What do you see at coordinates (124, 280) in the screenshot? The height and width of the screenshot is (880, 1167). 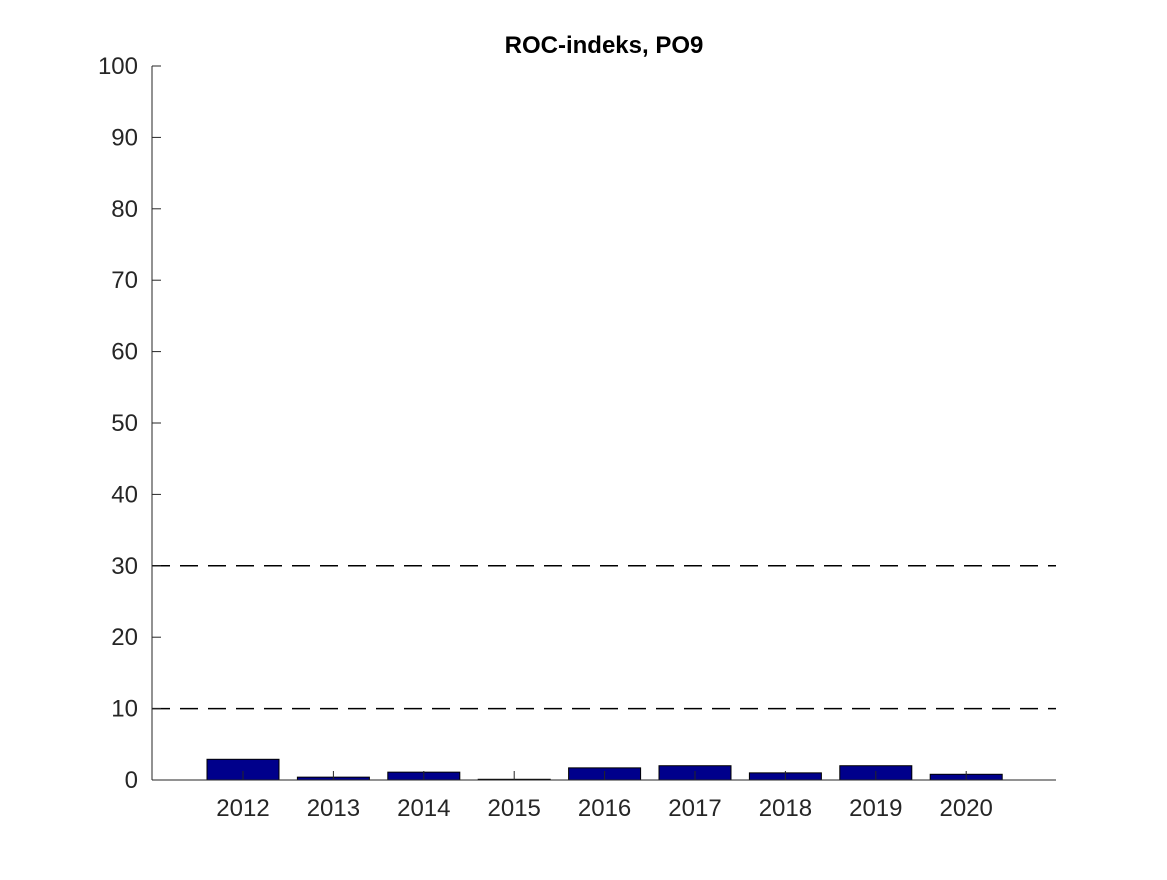 I see `y-tick-label: 70` at bounding box center [124, 280].